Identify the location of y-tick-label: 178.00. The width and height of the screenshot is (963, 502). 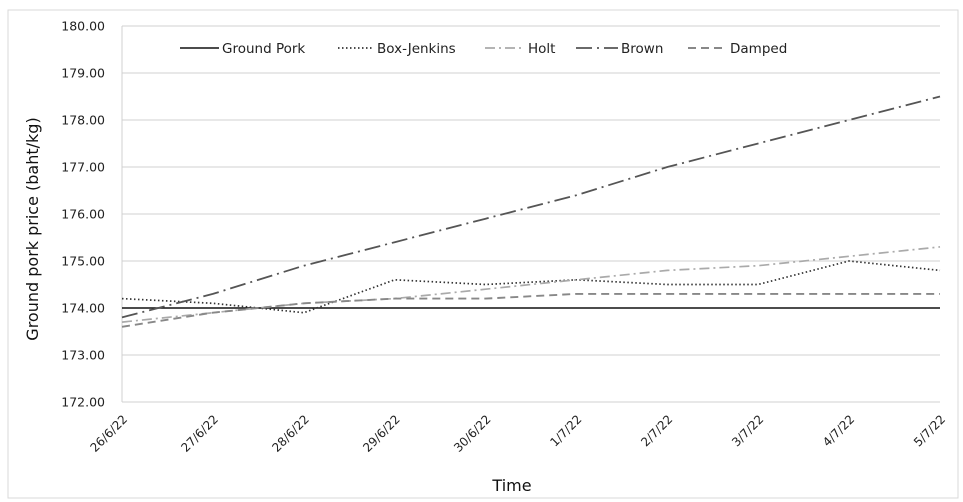
(83, 120).